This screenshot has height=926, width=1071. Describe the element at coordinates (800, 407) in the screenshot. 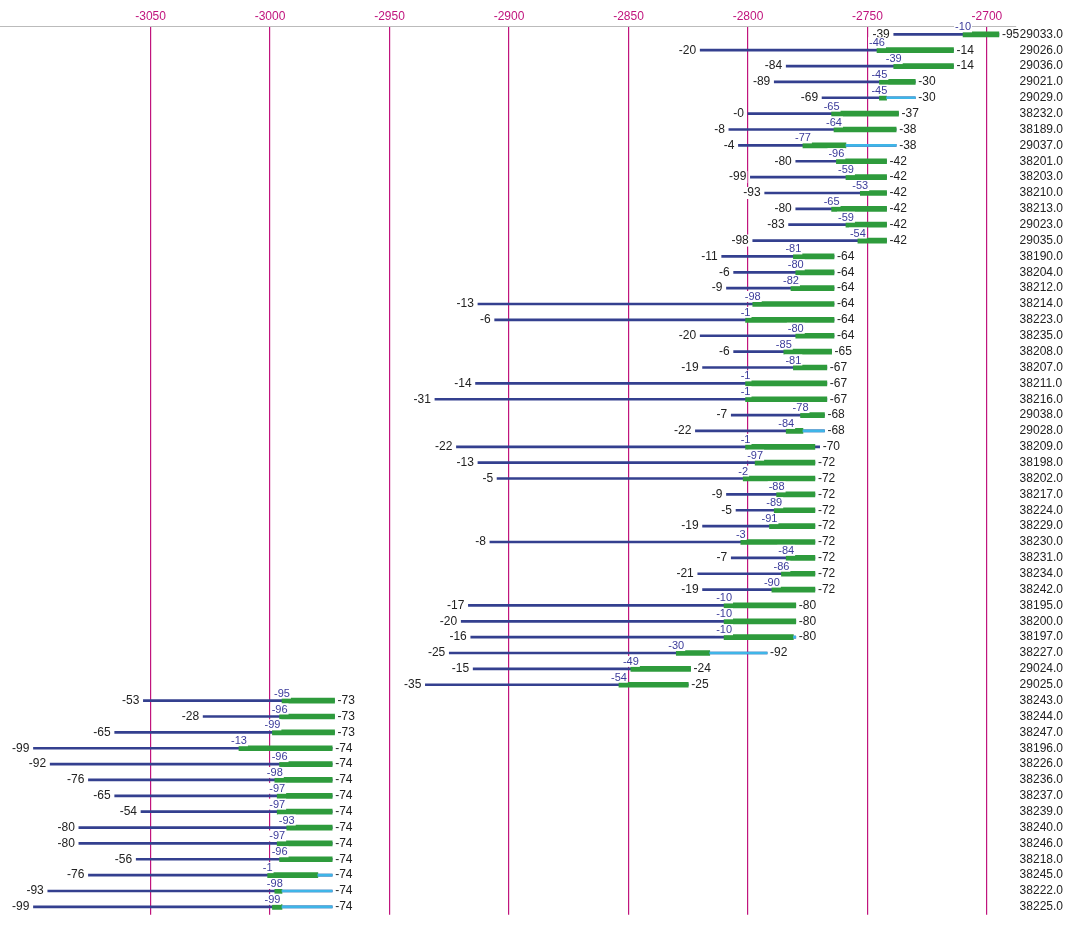

I see `annotation: -78` at that location.